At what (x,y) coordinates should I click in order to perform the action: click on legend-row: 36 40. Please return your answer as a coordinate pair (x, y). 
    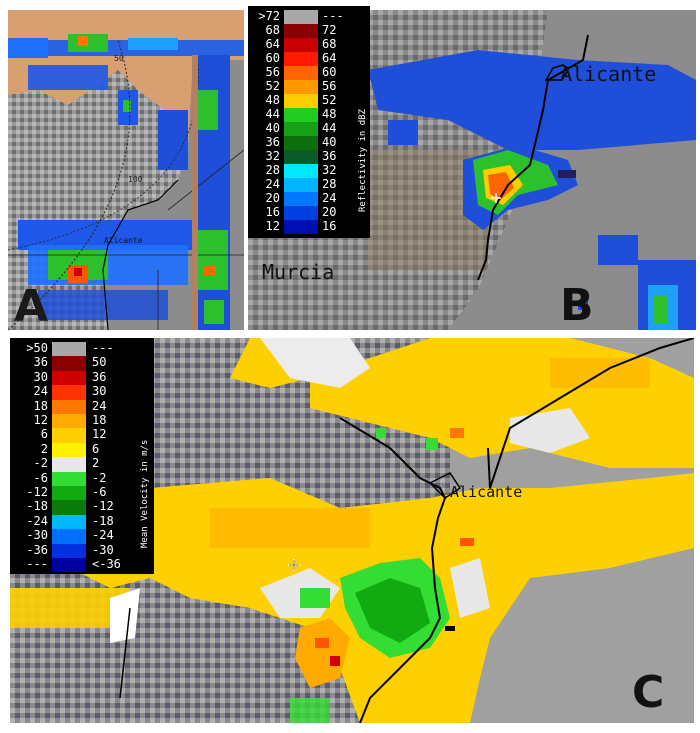
    Looking at the image, I should click on (309, 142).